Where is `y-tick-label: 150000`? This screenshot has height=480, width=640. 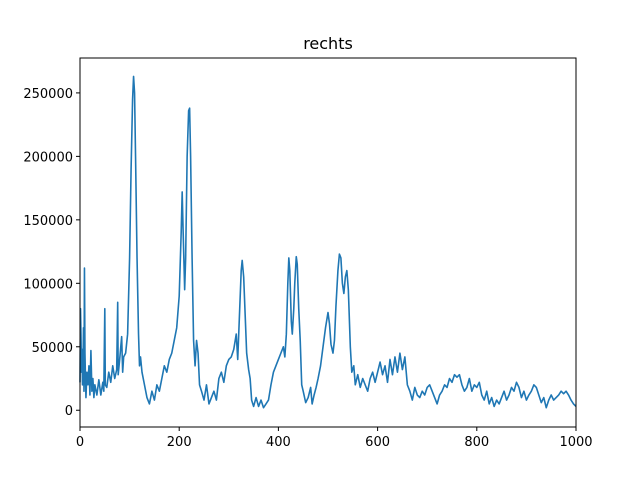 y-tick-label: 150000 is located at coordinates (48, 221).